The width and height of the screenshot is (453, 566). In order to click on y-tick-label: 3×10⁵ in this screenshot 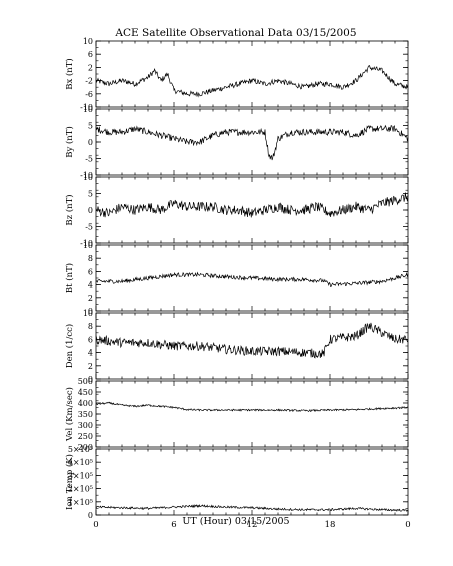, I will do `click(80, 475)`.